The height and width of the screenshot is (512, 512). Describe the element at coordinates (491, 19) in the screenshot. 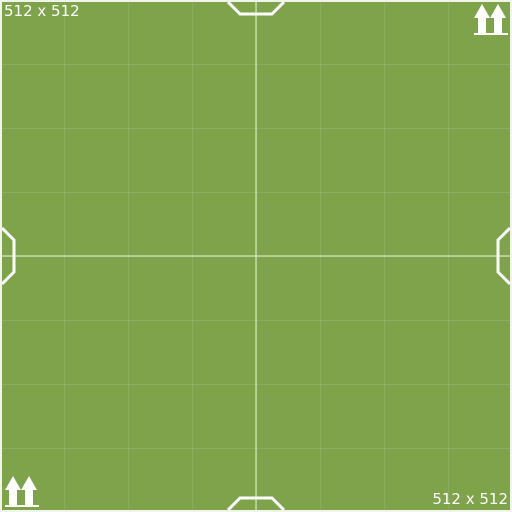

I see `double-up-arrow-icon-top-right` at that location.